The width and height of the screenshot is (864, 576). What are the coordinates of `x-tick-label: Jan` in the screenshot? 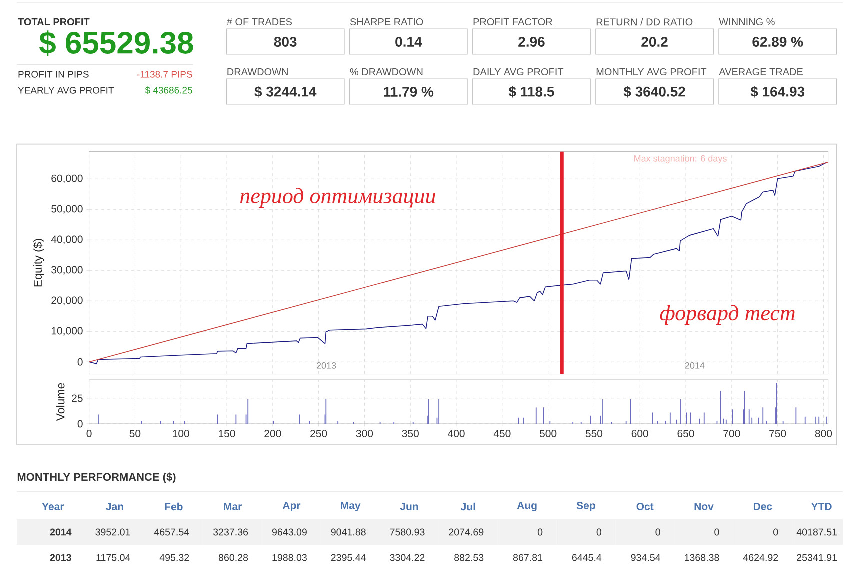 It's located at (115, 506).